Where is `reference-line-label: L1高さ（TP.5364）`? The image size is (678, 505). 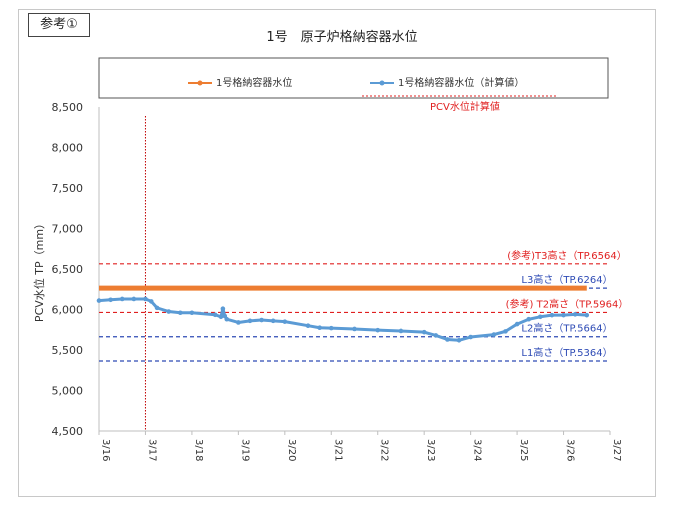 reference-line-label: L1高さ（TP.5364） is located at coordinates (566, 352).